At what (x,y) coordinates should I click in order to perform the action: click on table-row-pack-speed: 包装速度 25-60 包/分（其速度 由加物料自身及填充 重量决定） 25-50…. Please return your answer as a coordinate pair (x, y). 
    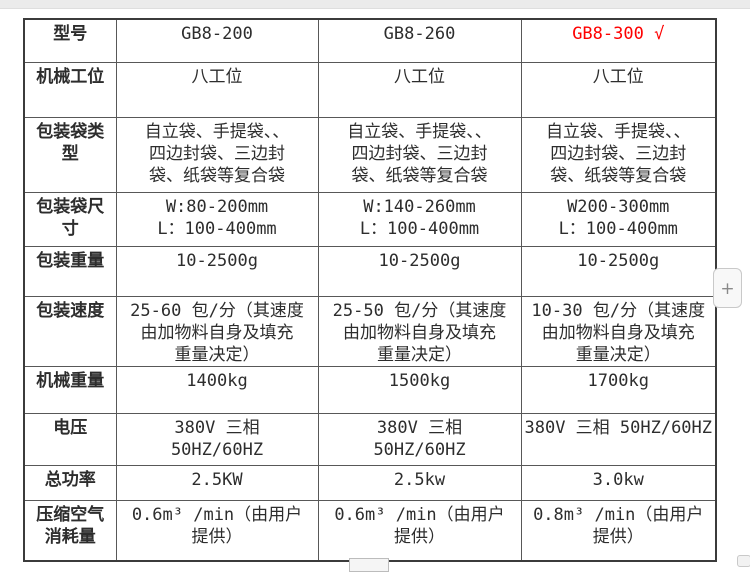
    Looking at the image, I should click on (370, 331).